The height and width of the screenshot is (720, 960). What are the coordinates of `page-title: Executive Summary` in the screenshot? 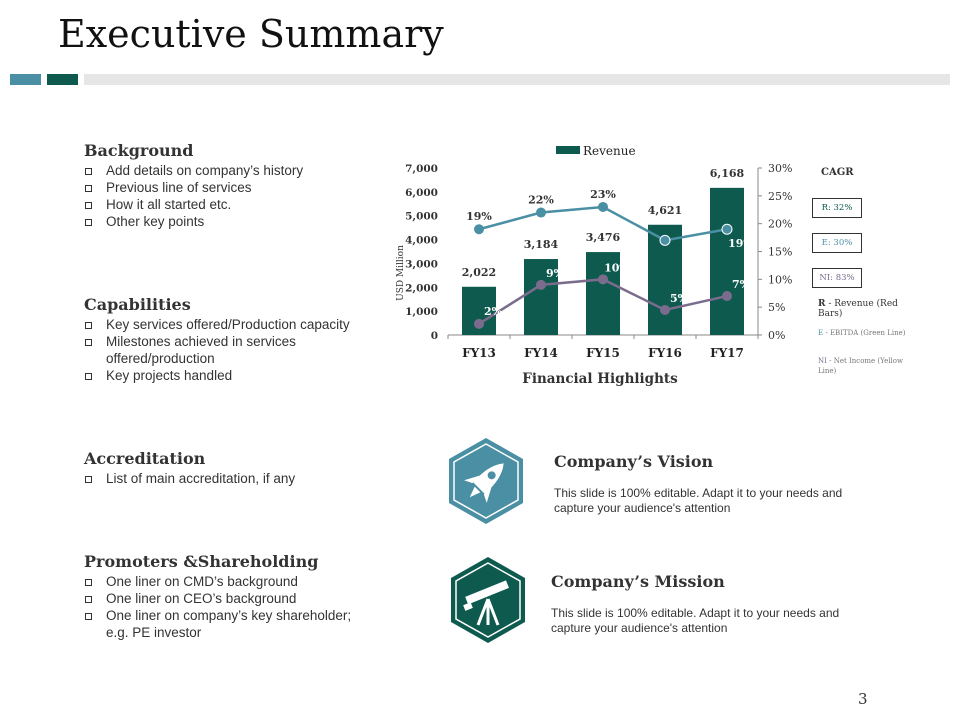 It's located at (251, 34).